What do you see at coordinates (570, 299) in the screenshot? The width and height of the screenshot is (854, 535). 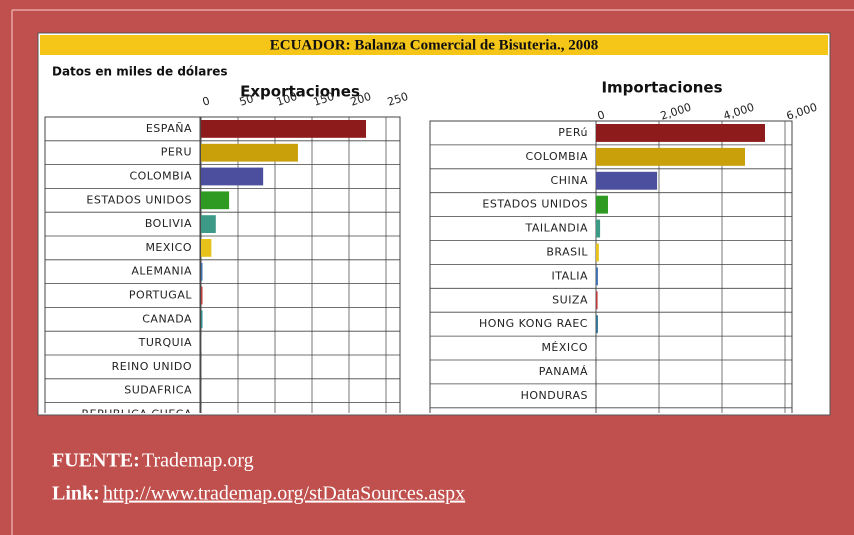 I see `y-tick-label: SUIZA` at bounding box center [570, 299].